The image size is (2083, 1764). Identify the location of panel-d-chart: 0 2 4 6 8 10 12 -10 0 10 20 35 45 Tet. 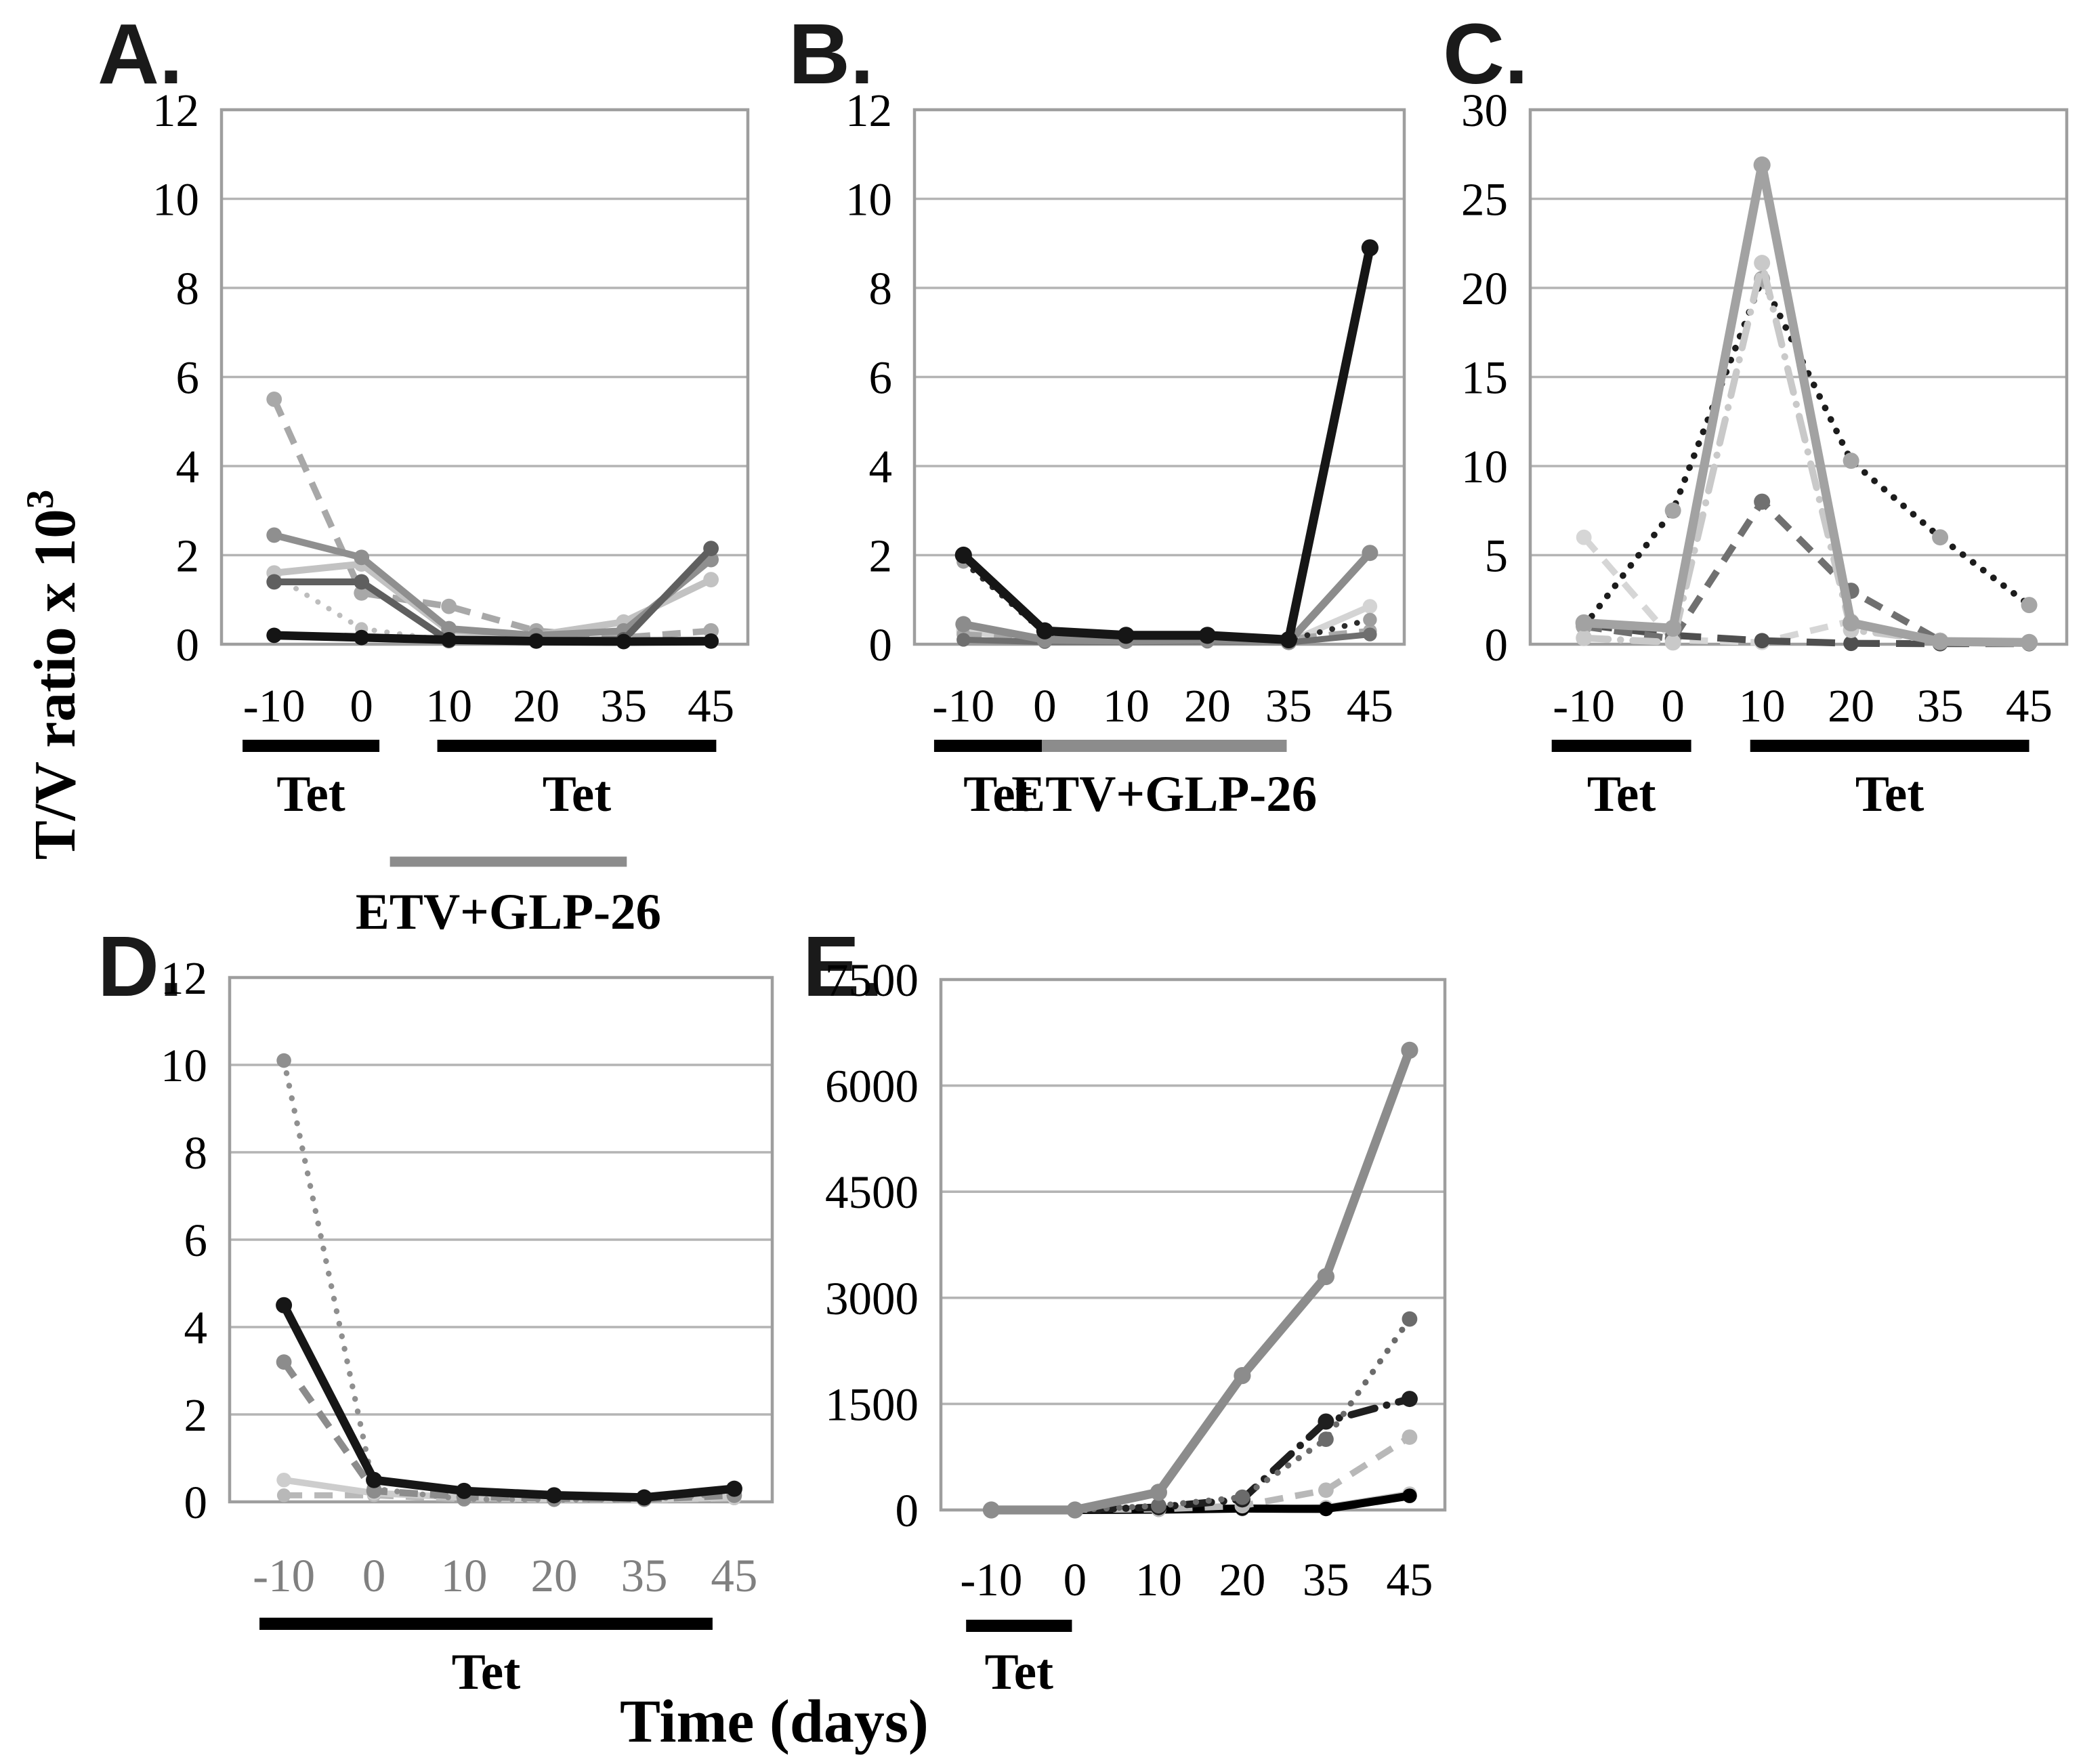
(467, 1326).